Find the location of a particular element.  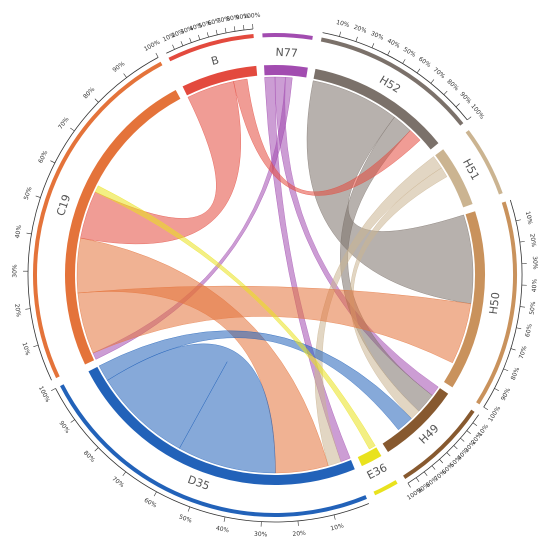

segment-label: N77 is located at coordinates (286, 53).